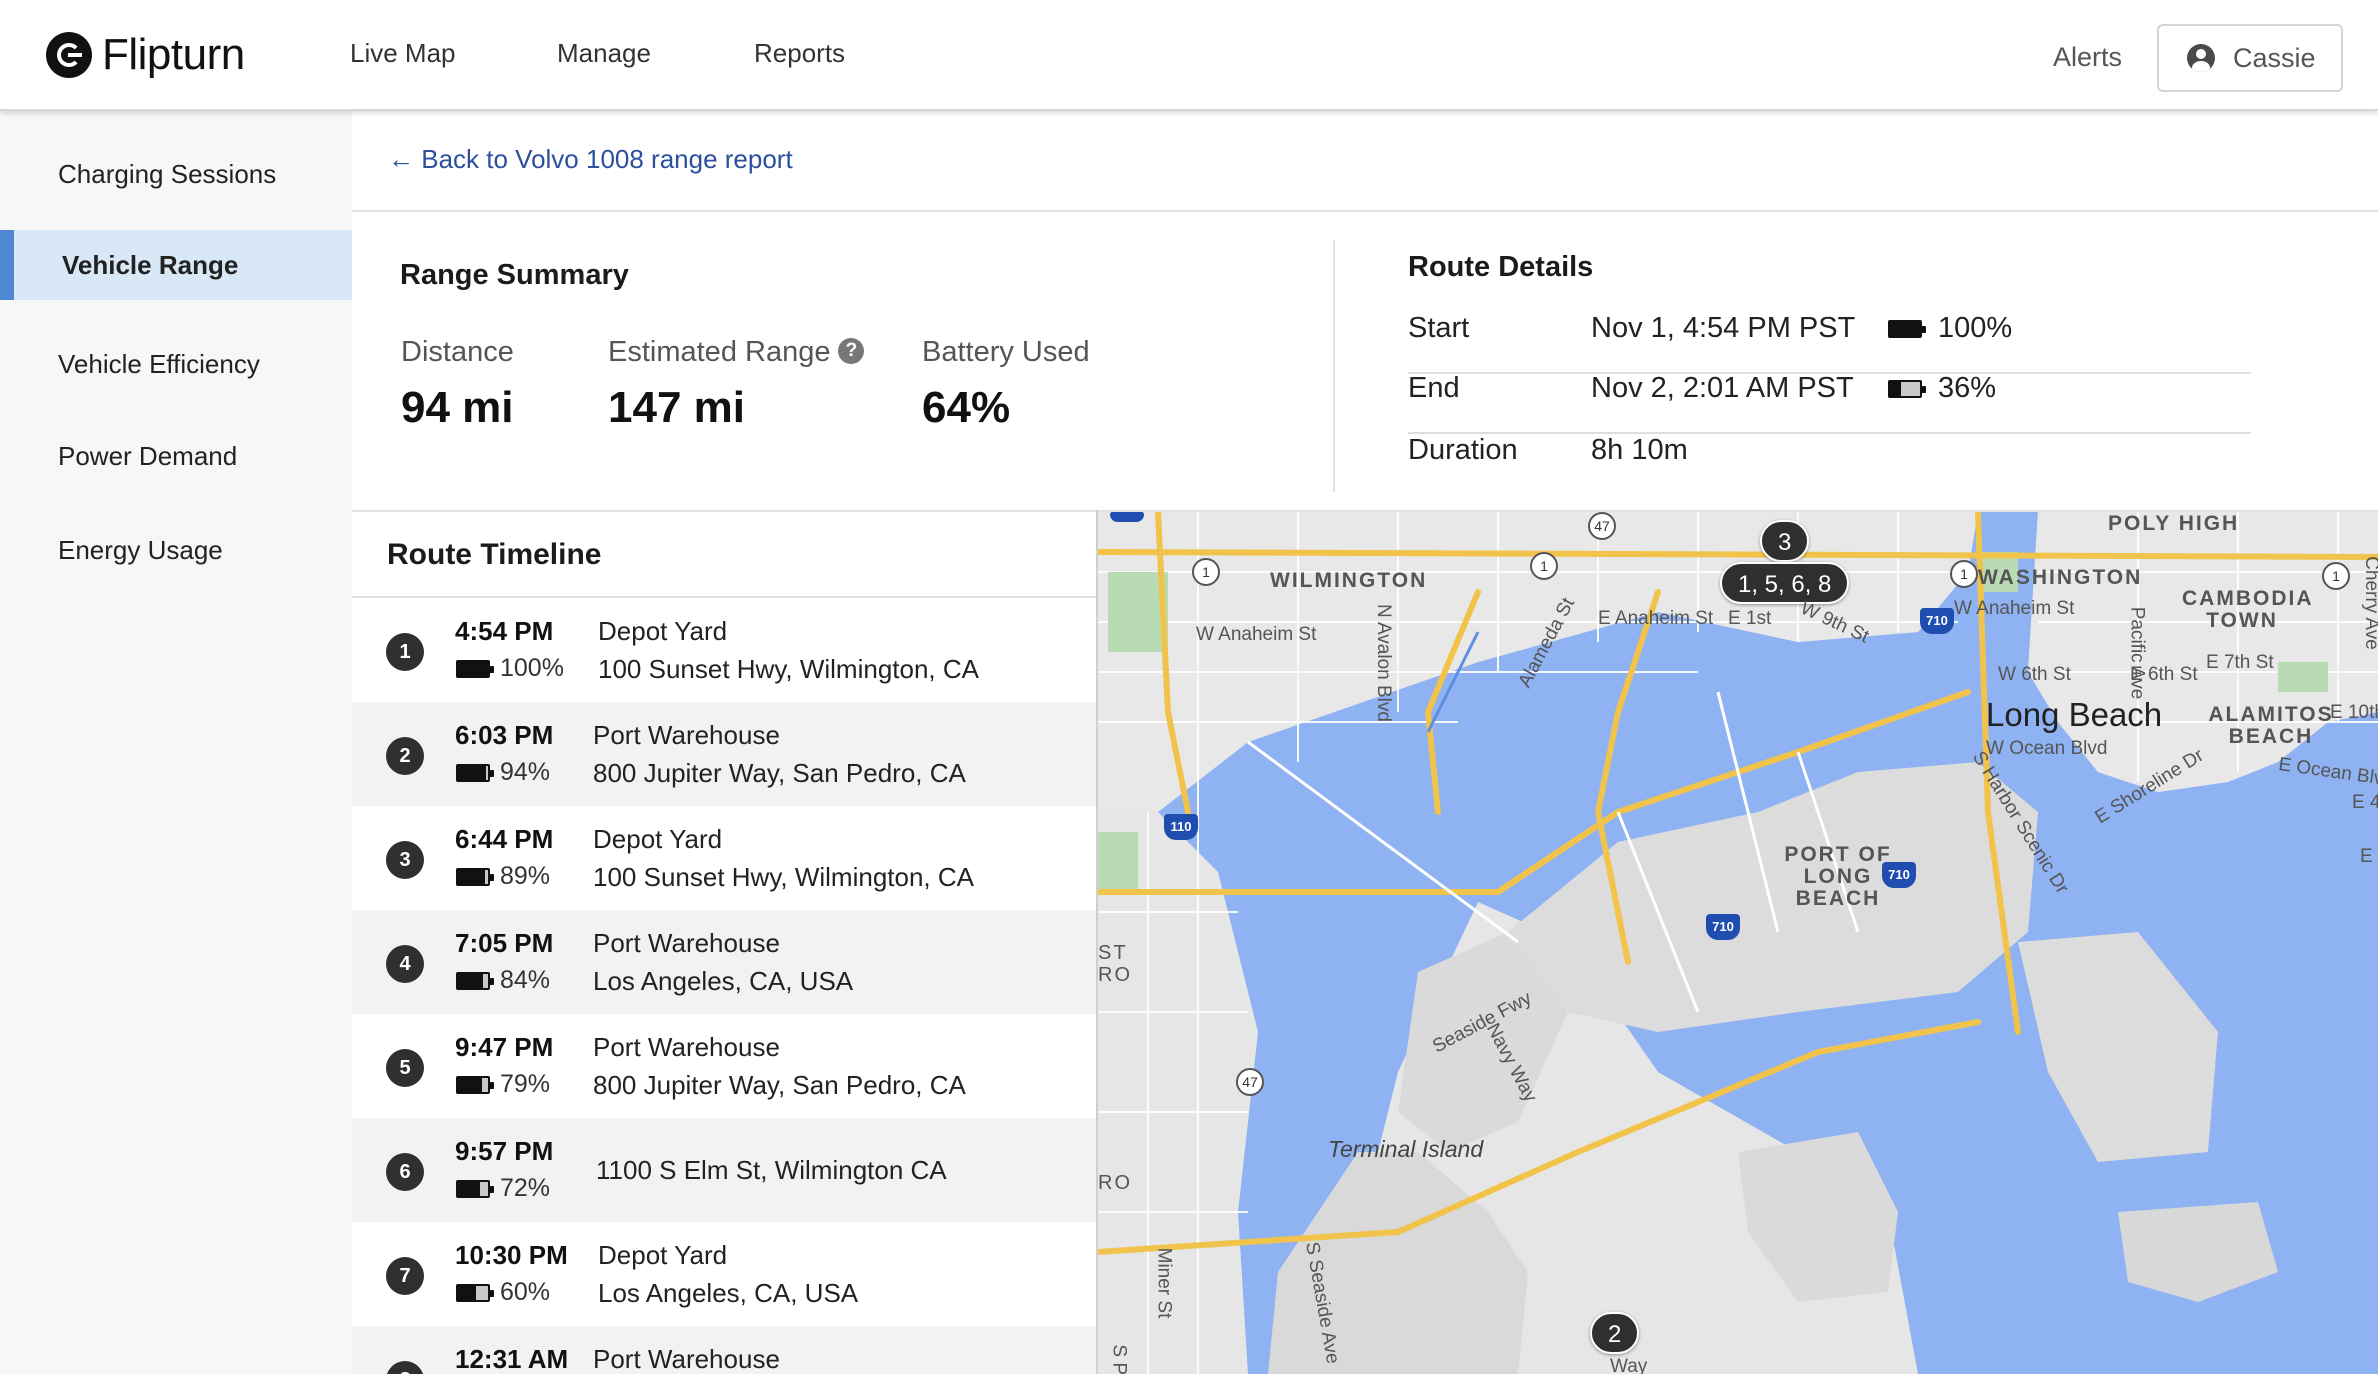 Image resolution: width=2378 pixels, height=1374 pixels. Describe the element at coordinates (405, 1367) in the screenshot. I see `stop-number-badge: 8` at that location.